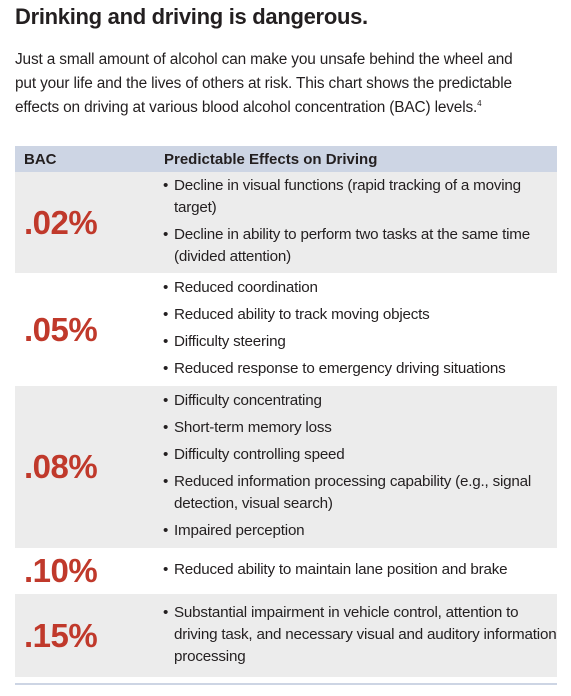  What do you see at coordinates (253, 427) in the screenshot?
I see `effect-text: Short-term memory loss` at bounding box center [253, 427].